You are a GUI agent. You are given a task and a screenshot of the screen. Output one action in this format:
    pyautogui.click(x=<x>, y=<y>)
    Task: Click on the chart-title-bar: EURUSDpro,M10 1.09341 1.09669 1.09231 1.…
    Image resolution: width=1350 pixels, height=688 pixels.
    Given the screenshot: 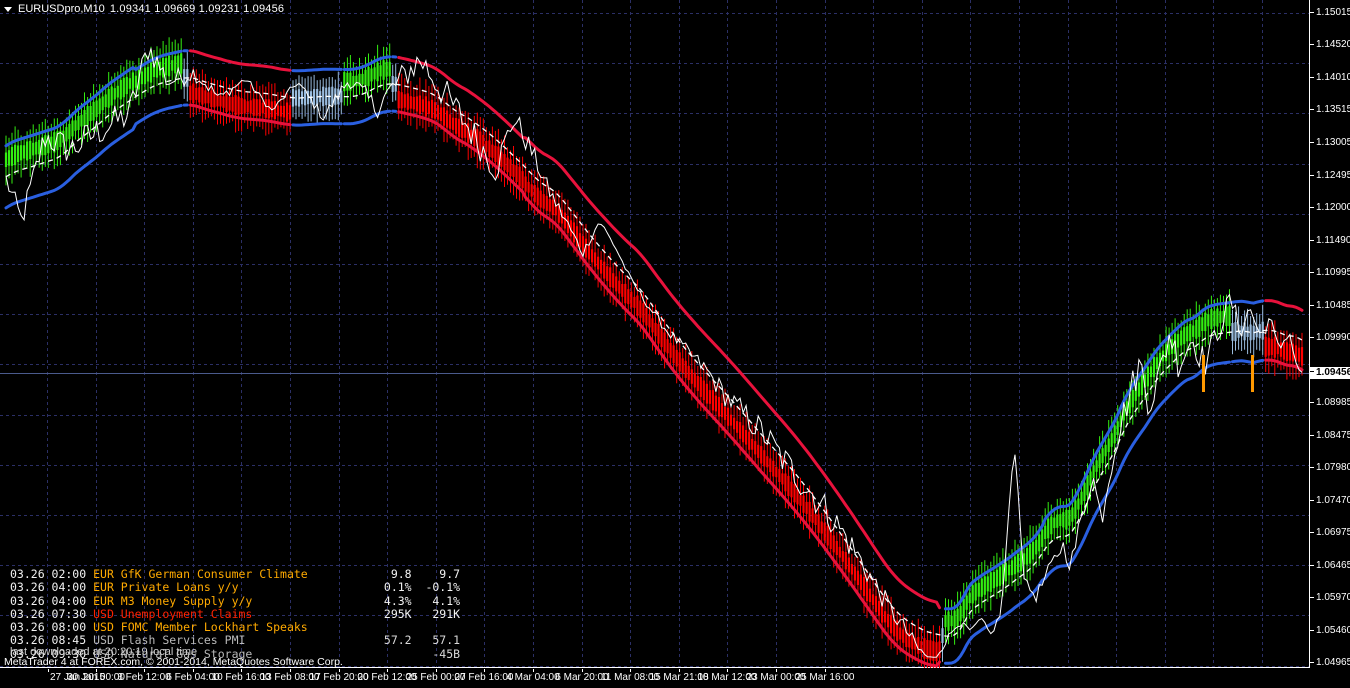 What is the action you would take?
    pyautogui.click(x=144, y=9)
    